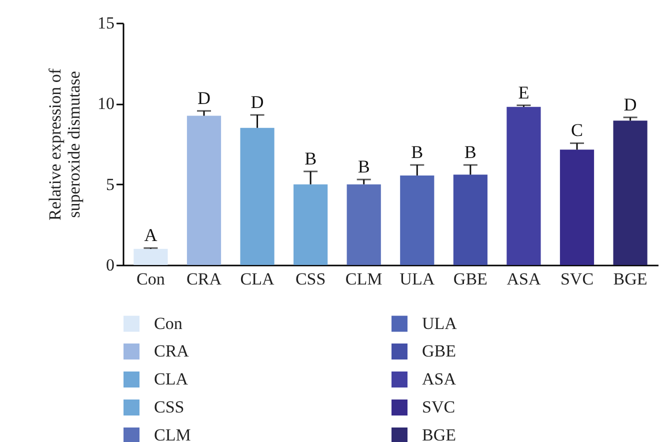 The height and width of the screenshot is (442, 664). I want to click on legend-label: GBE, so click(439, 351).